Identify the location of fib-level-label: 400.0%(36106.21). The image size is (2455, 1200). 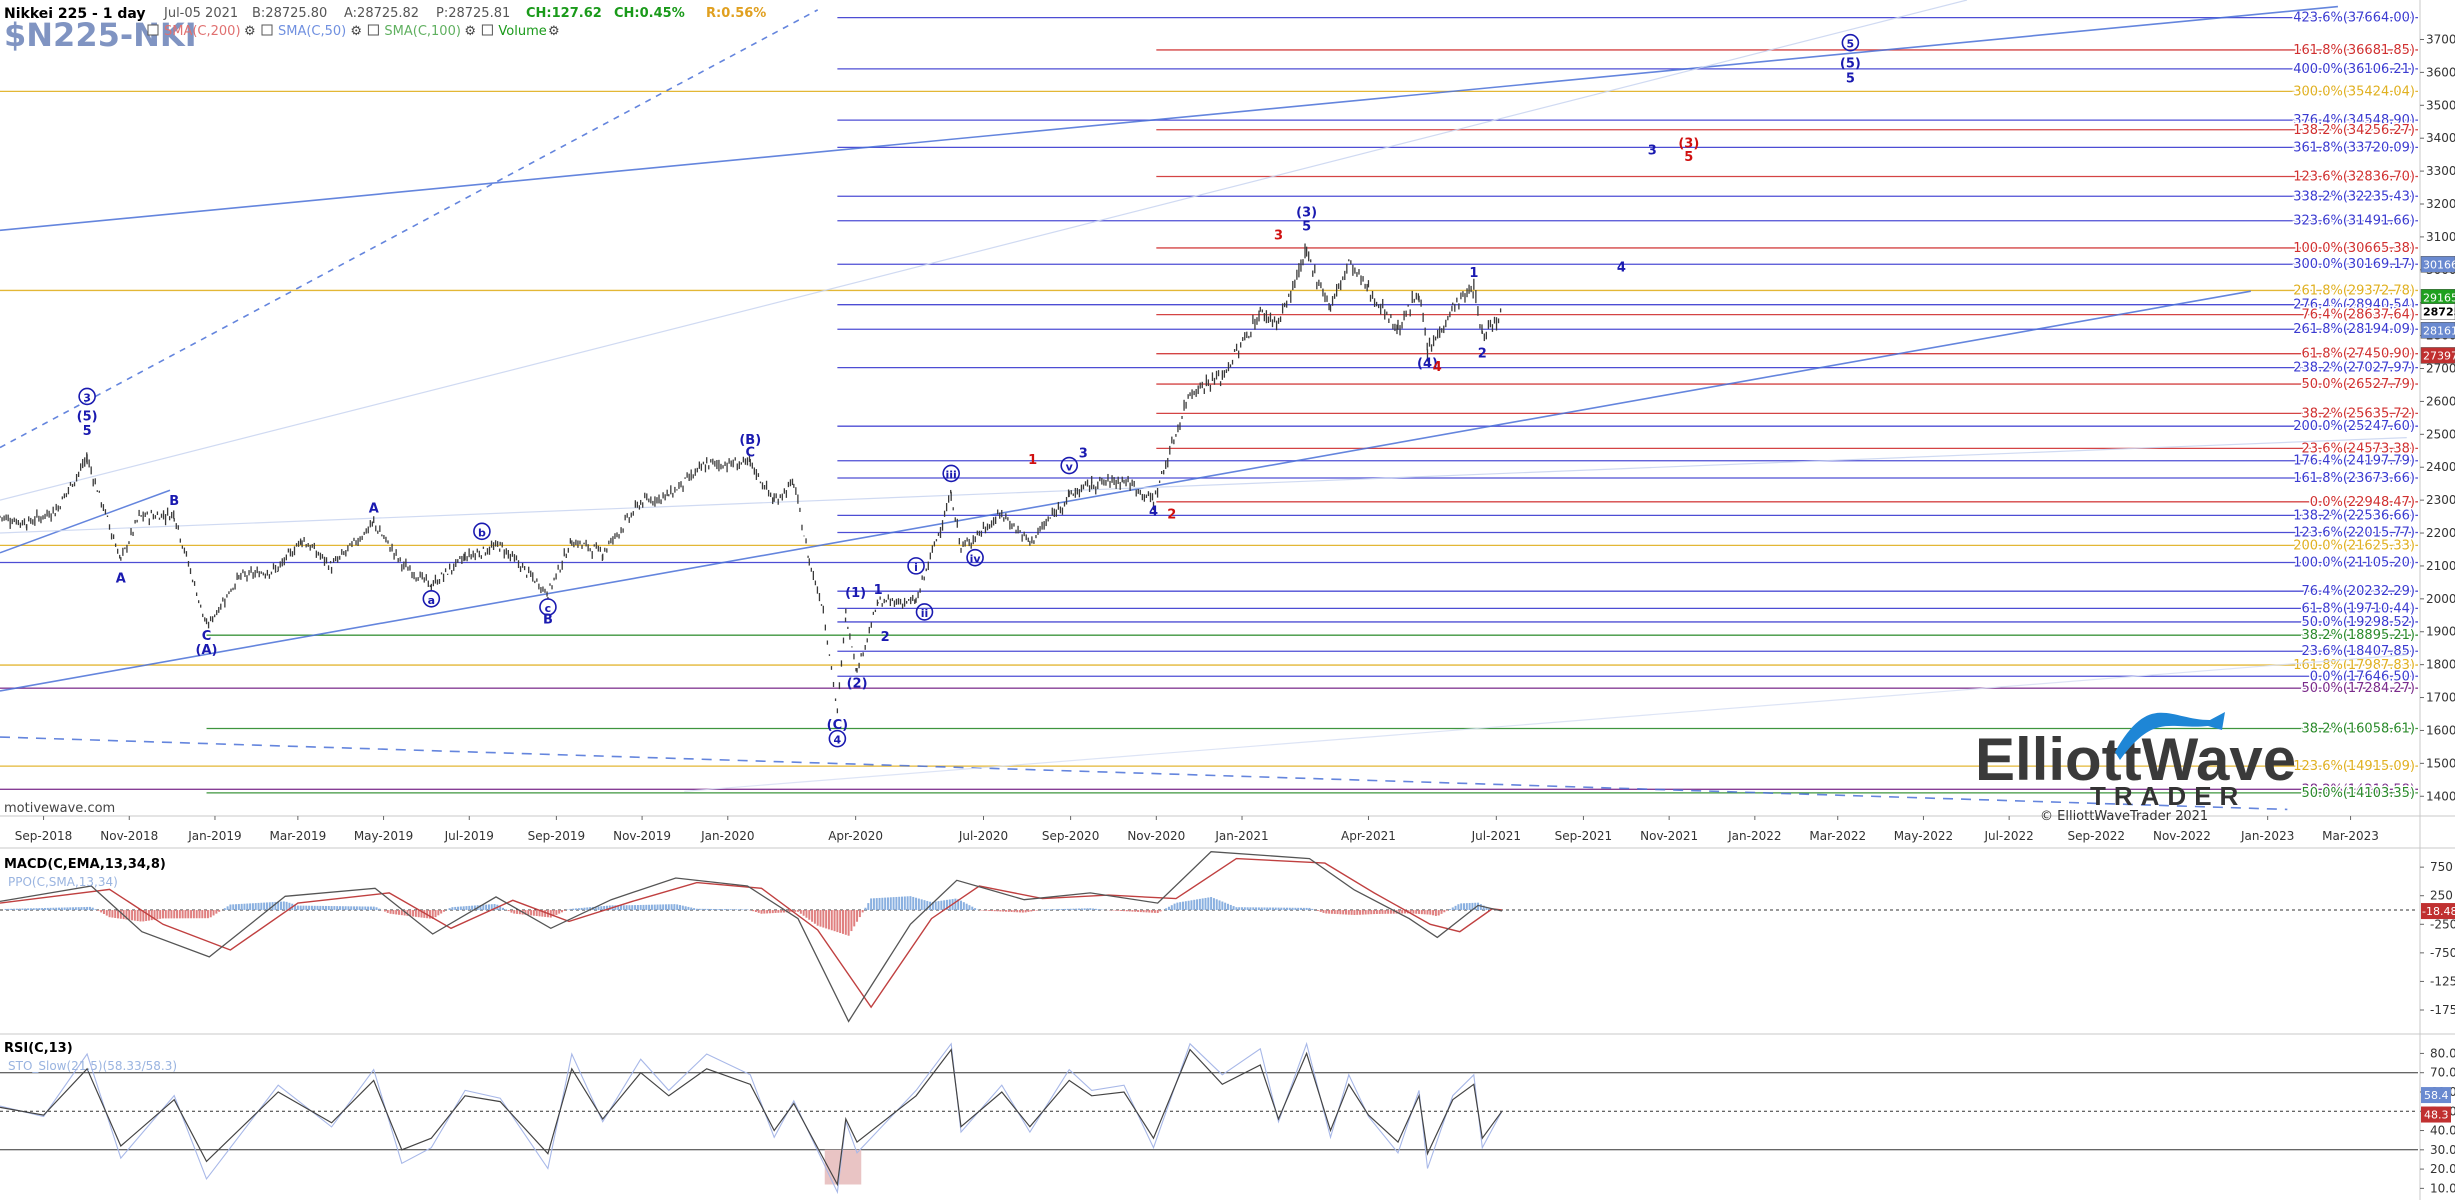
(2354, 69).